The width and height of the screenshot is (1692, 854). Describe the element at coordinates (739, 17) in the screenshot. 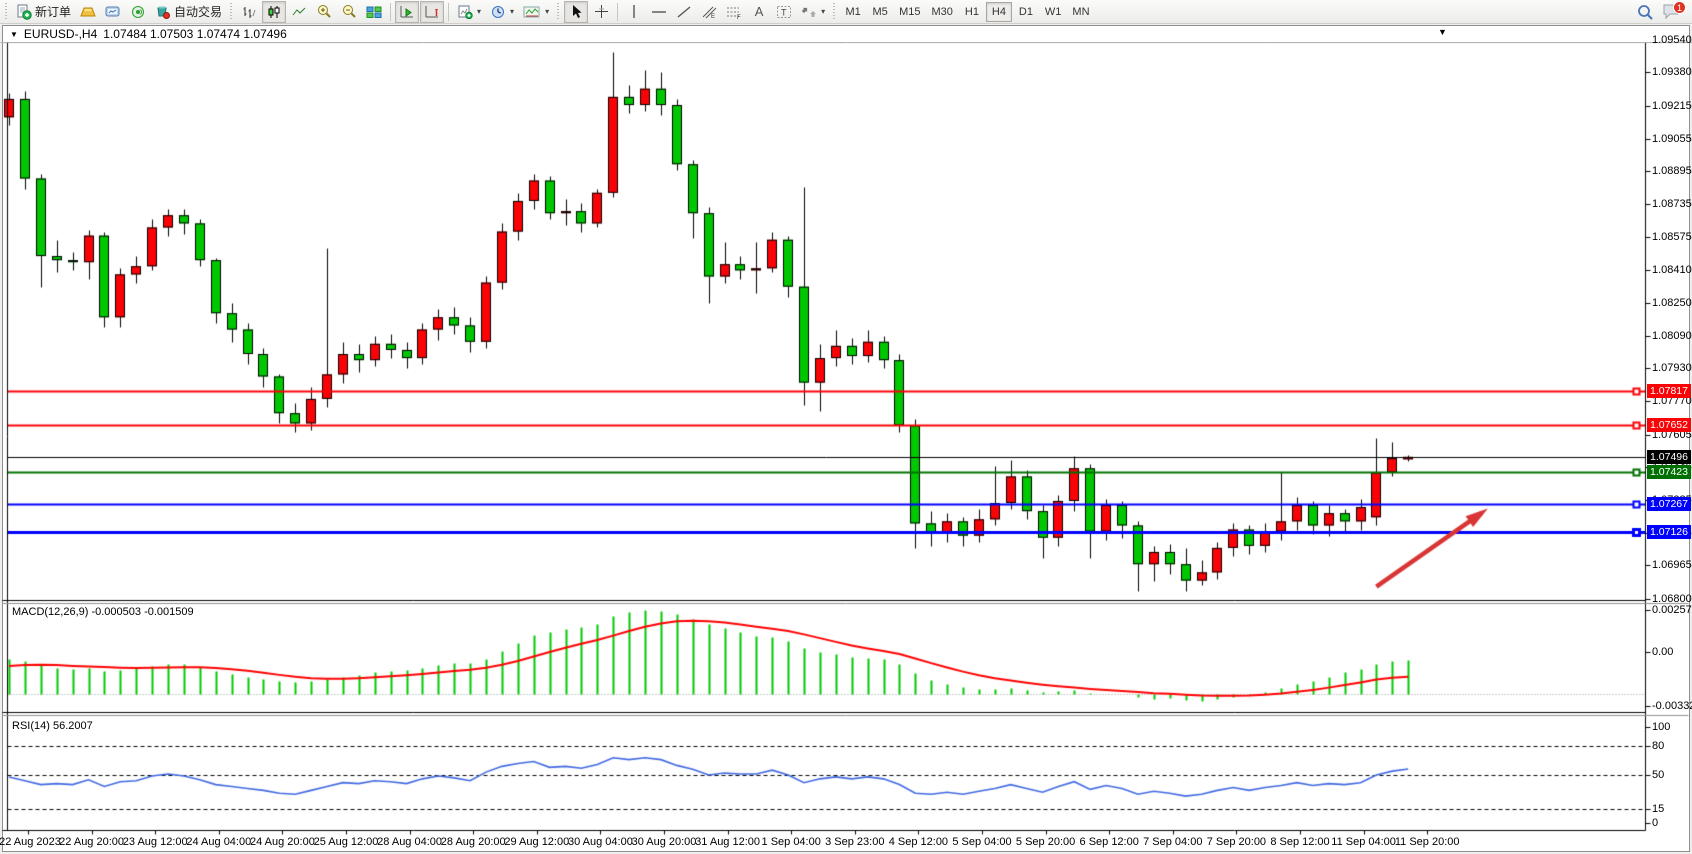

I see `svg-text: F` at that location.